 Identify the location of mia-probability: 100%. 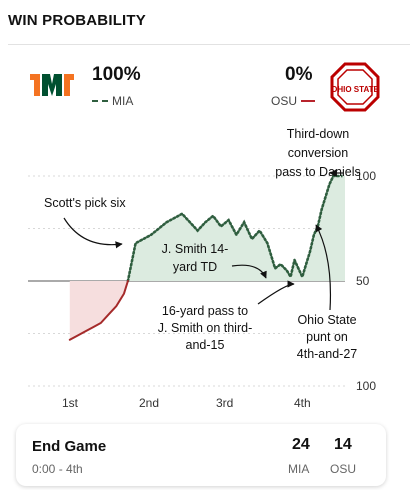
(116, 74).